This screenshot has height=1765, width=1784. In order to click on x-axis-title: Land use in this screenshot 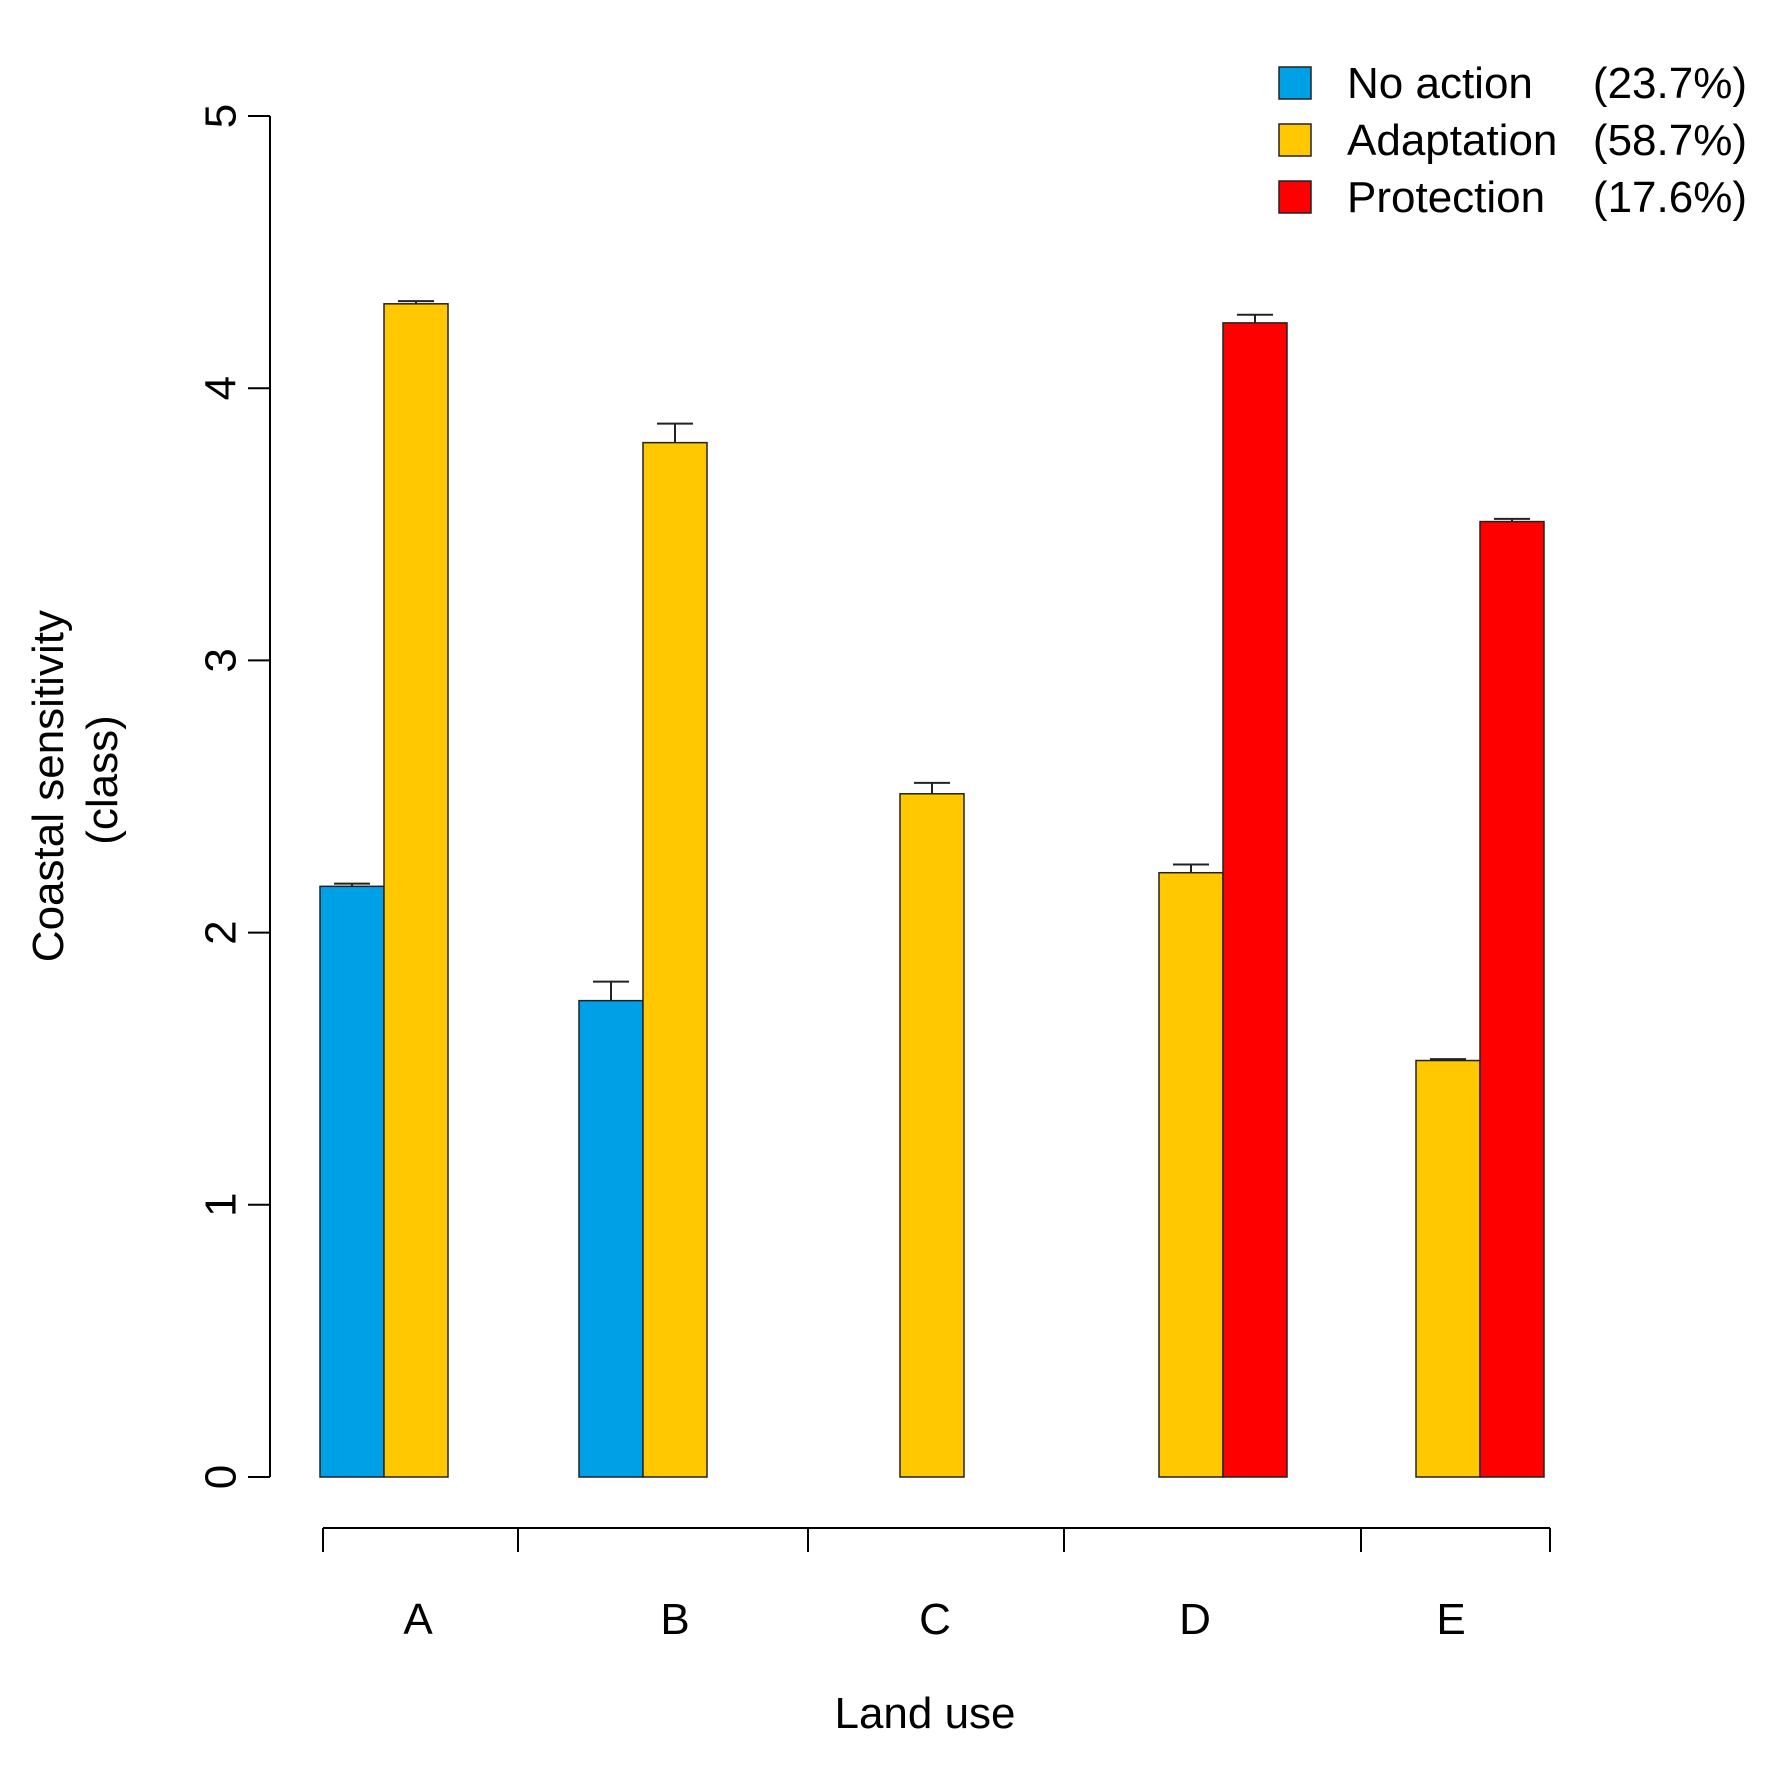, I will do `click(924, 1713)`.